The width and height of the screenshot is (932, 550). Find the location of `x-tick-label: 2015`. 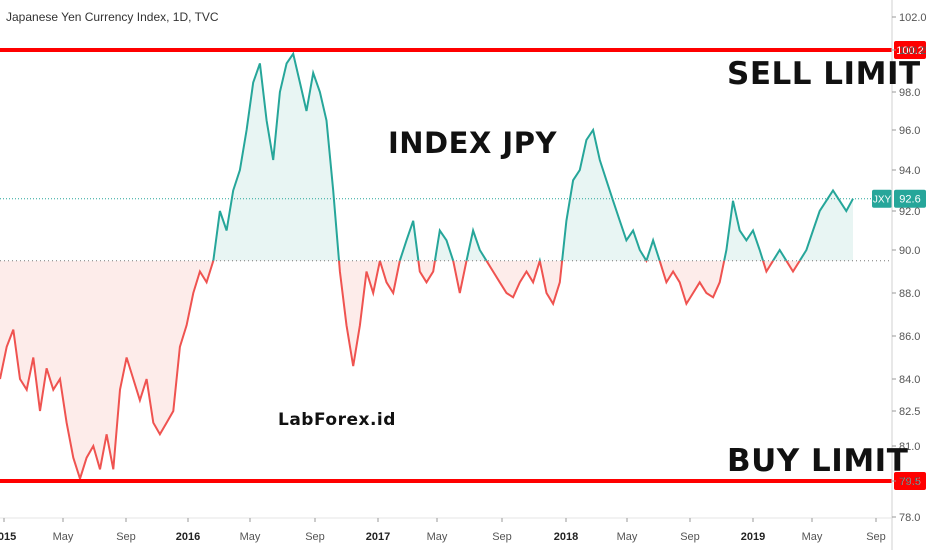

x-tick-label: 2015 is located at coordinates (8, 537).